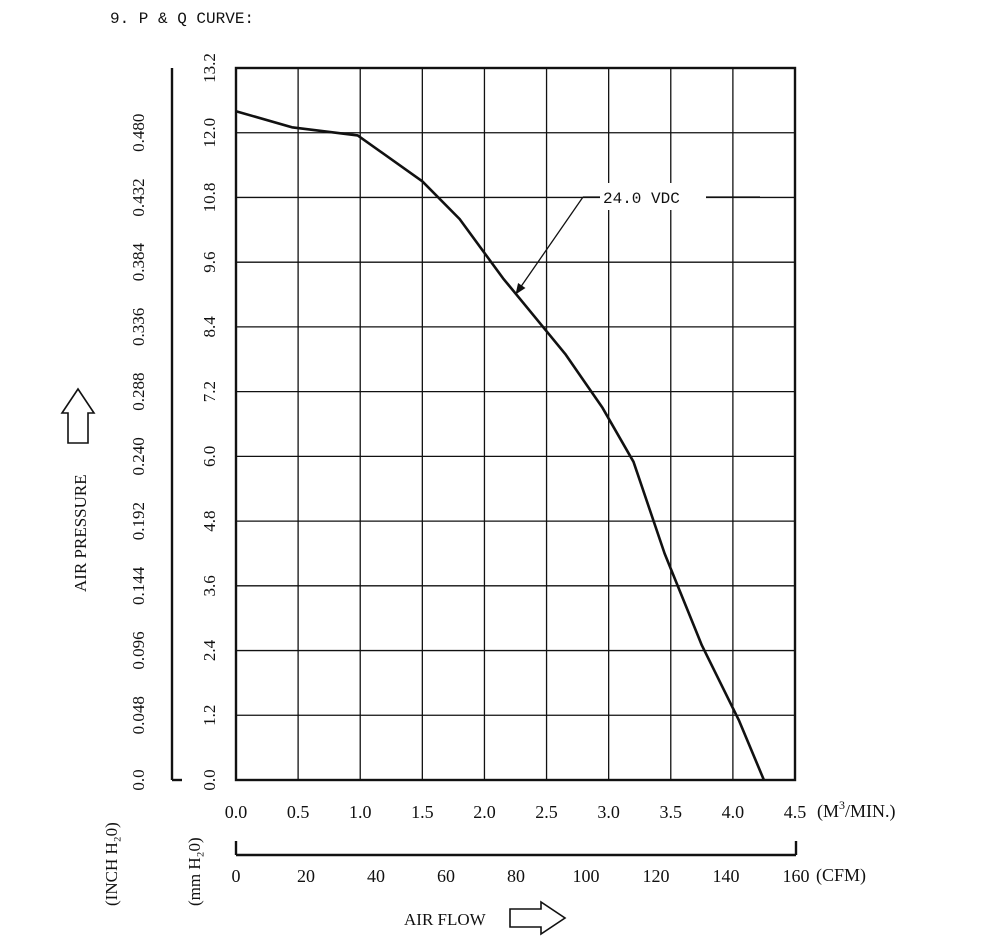 Image resolution: width=1000 pixels, height=941 pixels. Describe the element at coordinates (138, 779) in the screenshot. I see `y-tick-label-inch: 0.0` at that location.